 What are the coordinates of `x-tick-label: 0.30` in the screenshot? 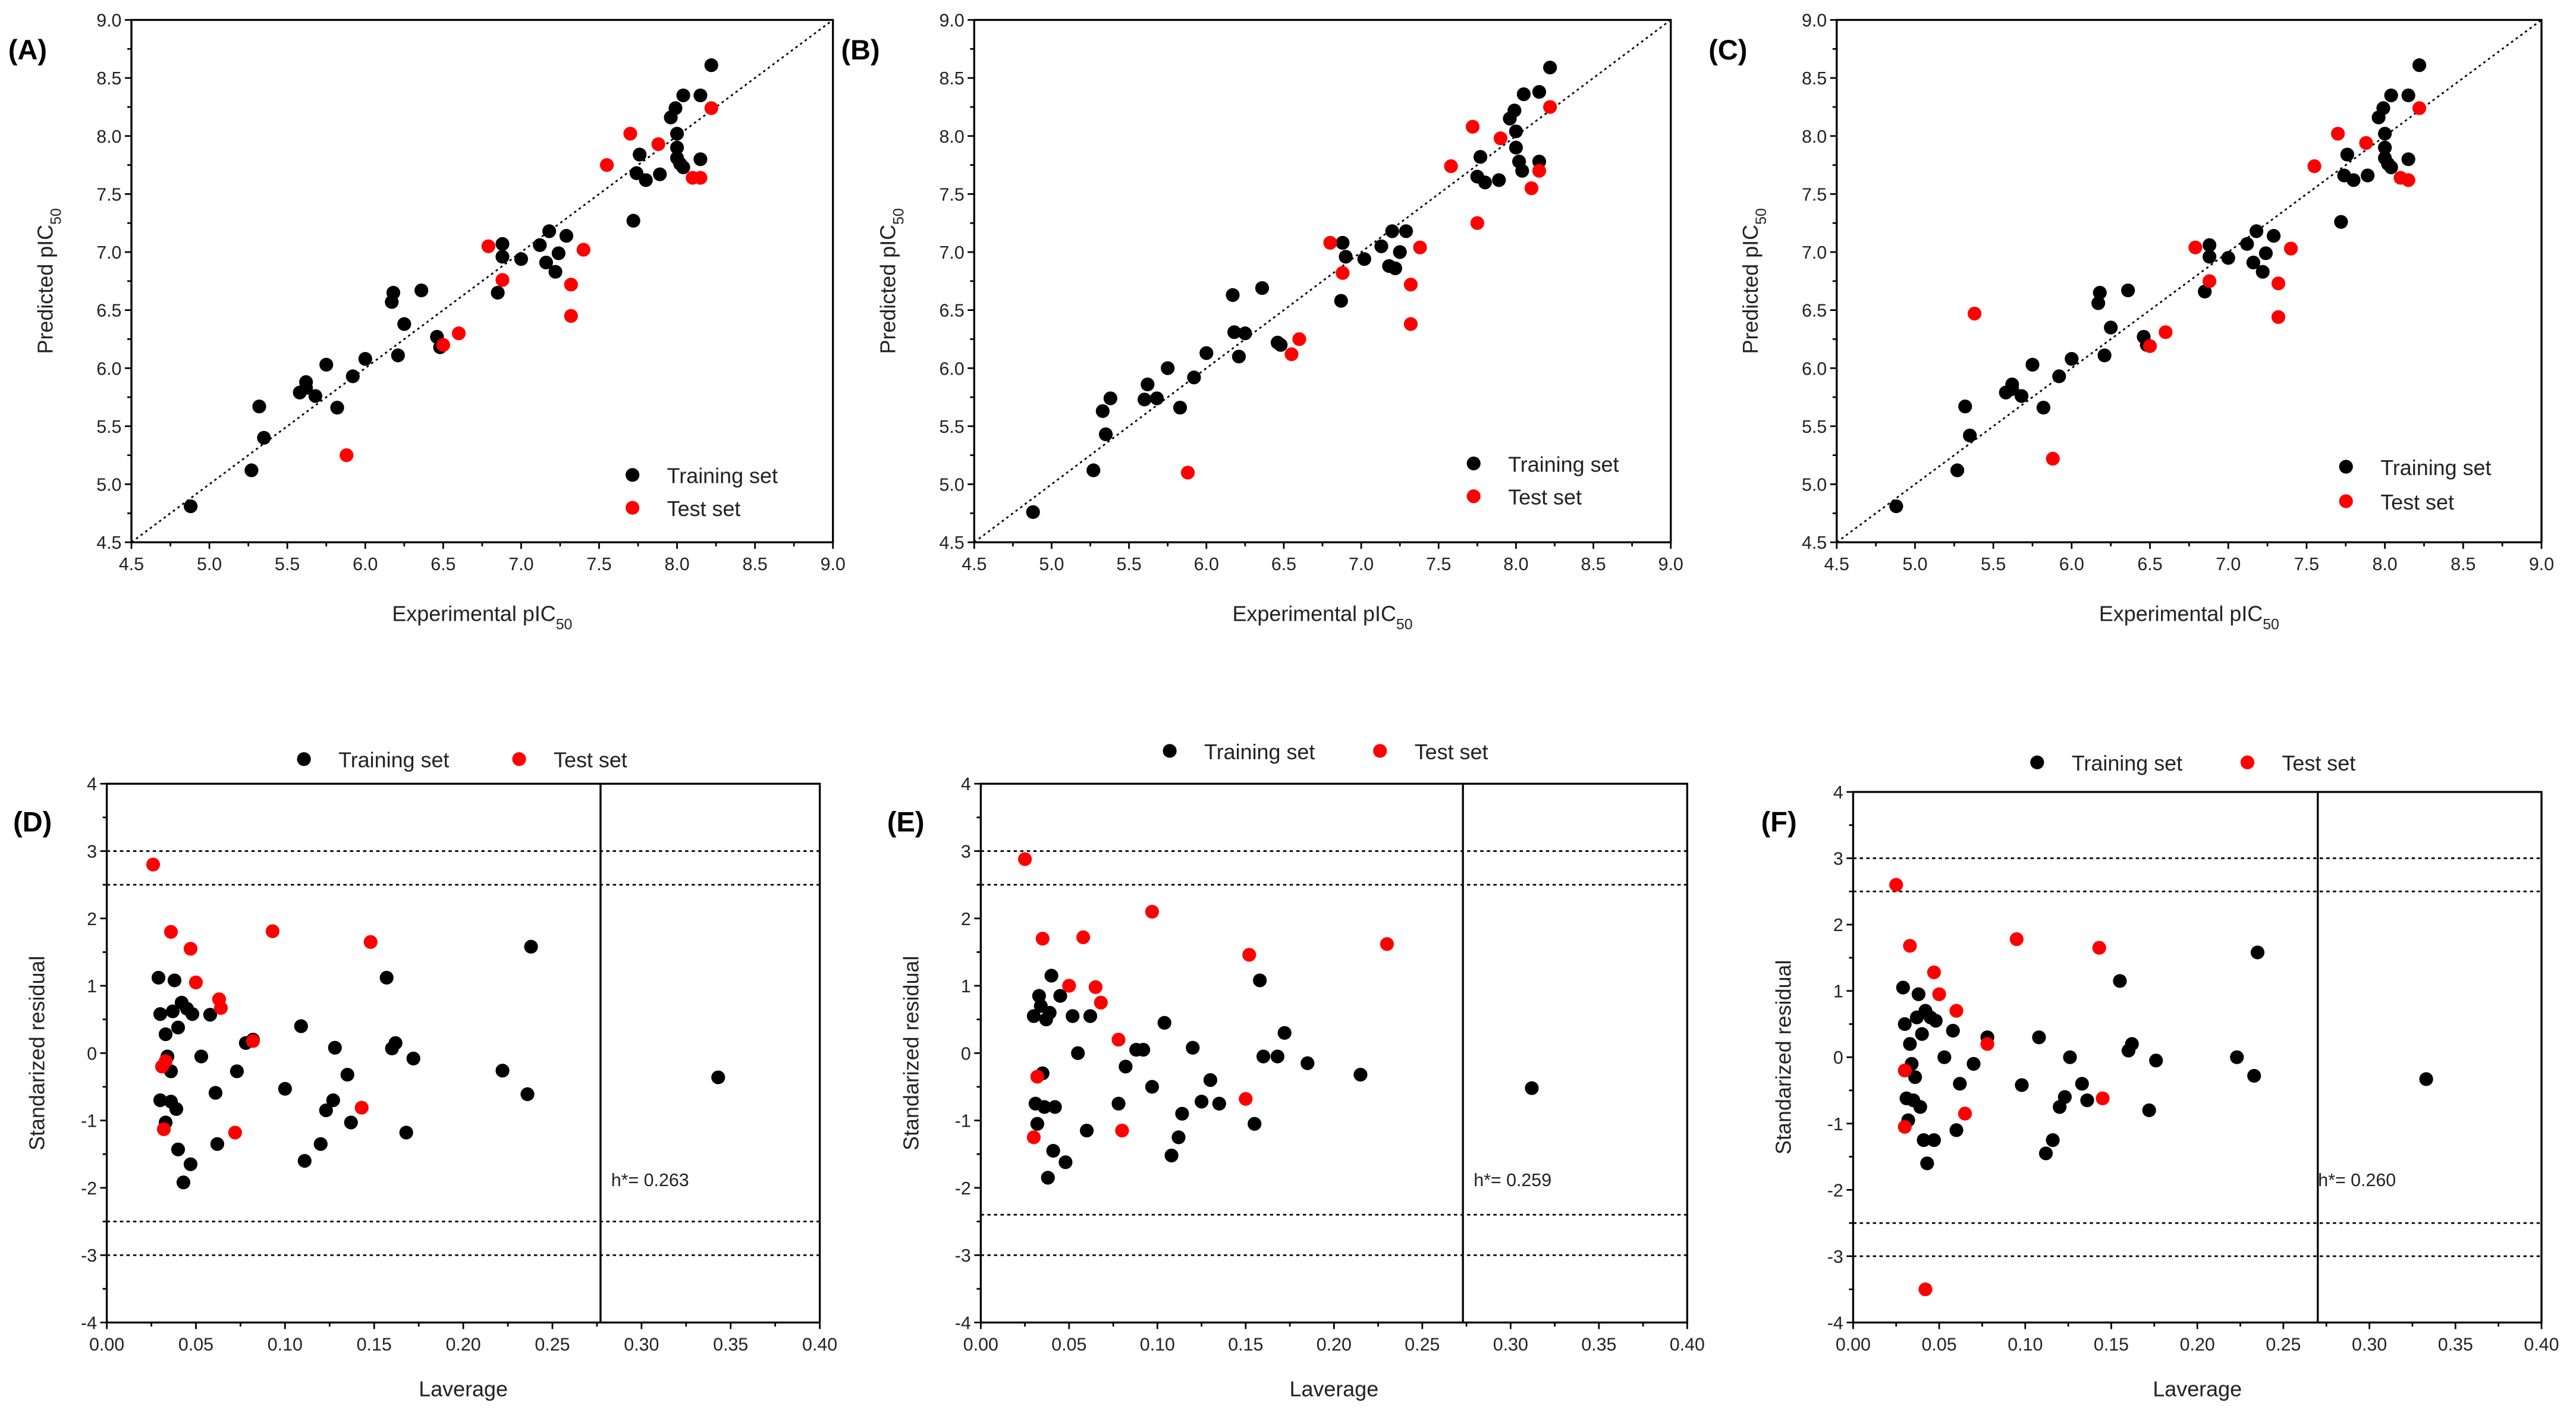 It's located at (1510, 1344).